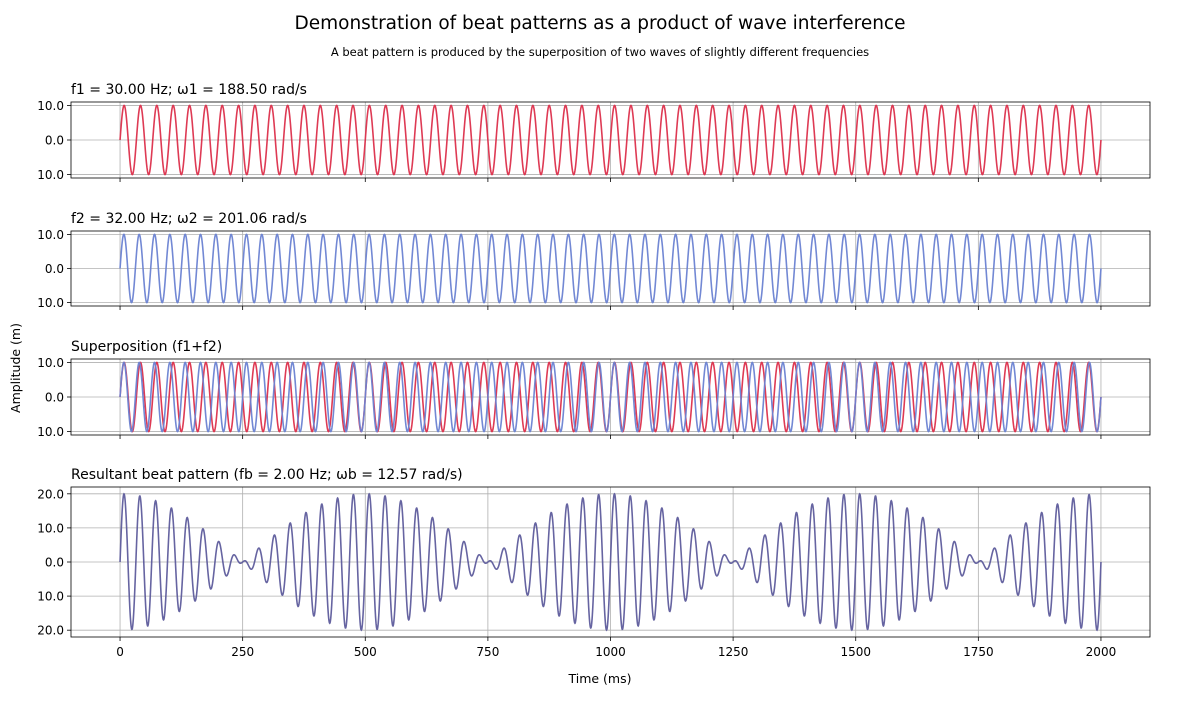 This screenshot has width=1200, height=704. Describe the element at coordinates (733, 652) in the screenshot. I see `x-tick-label: 1250` at that location.